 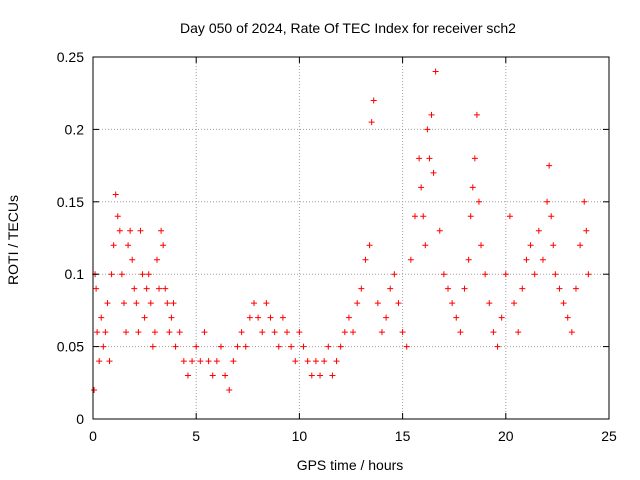 What do you see at coordinates (300, 436) in the screenshot?
I see `x-tick-label: 10` at bounding box center [300, 436].